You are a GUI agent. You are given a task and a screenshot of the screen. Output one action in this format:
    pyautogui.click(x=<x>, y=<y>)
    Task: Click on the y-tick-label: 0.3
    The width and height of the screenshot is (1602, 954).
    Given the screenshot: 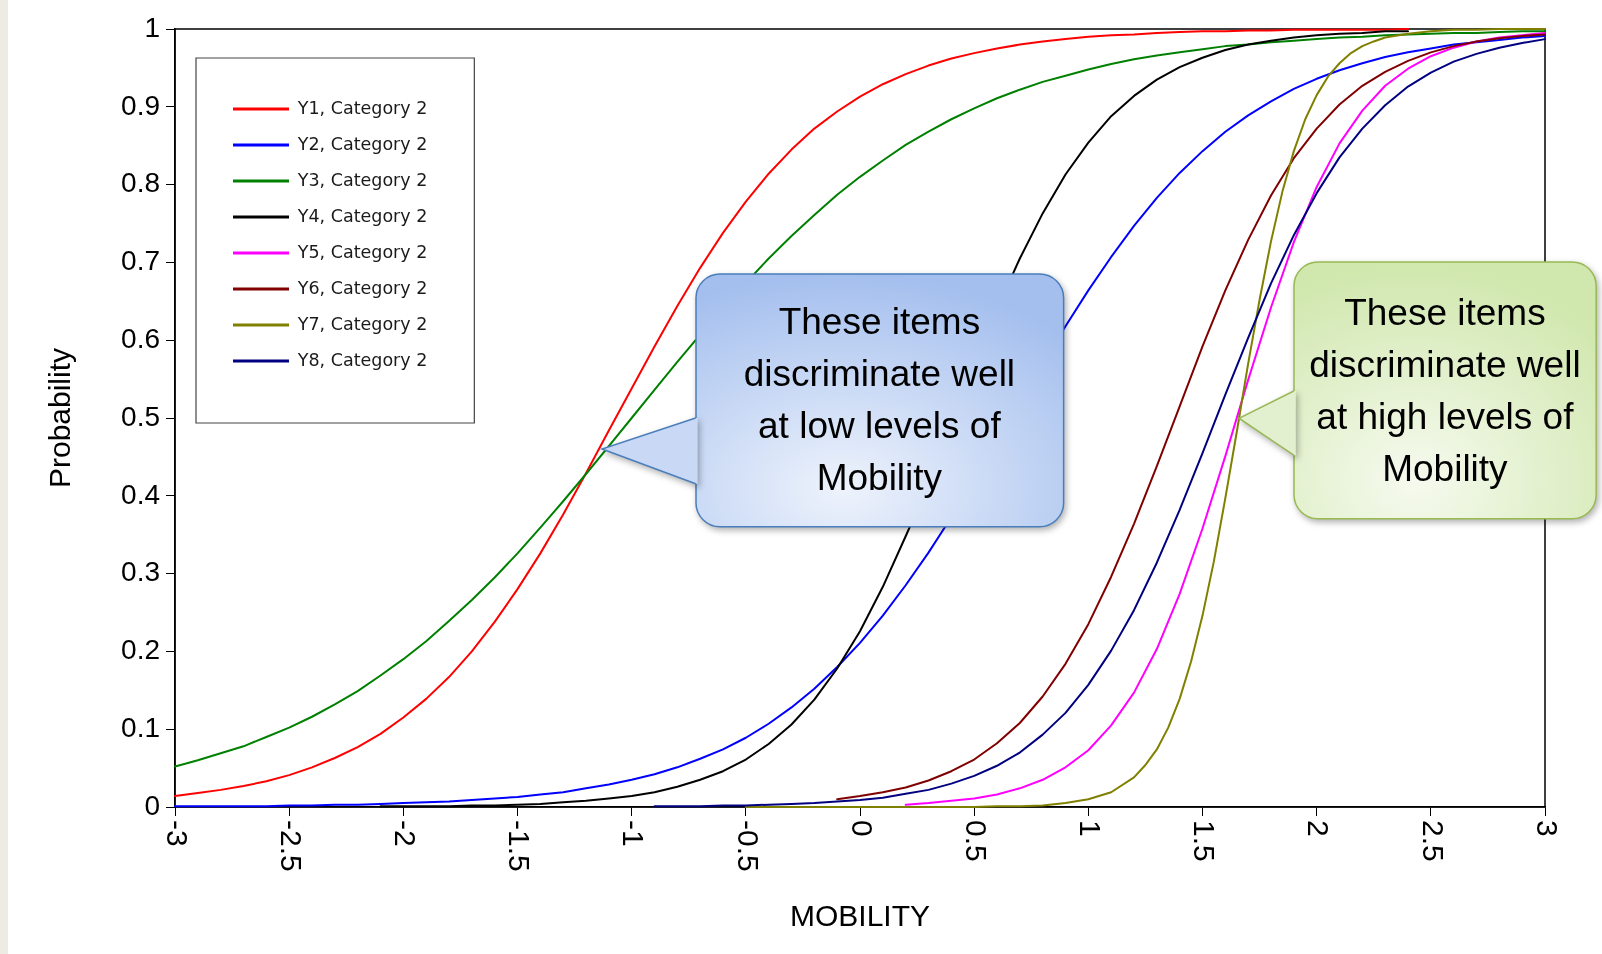 What is the action you would take?
    pyautogui.click(x=140, y=572)
    